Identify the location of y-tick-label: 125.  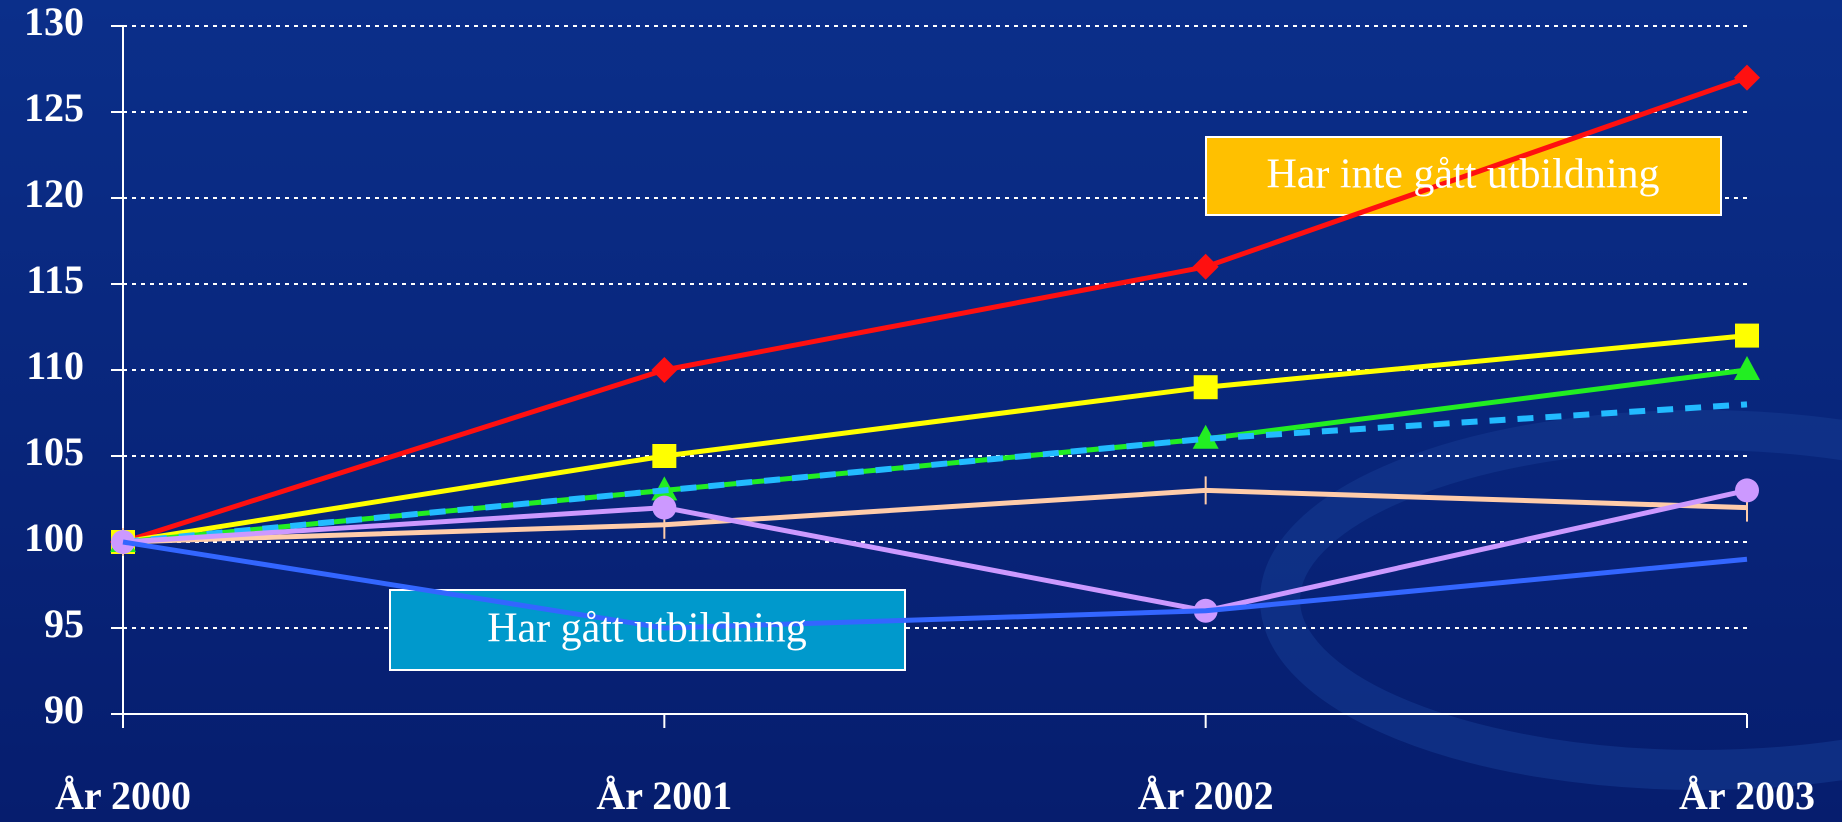
(54, 107).